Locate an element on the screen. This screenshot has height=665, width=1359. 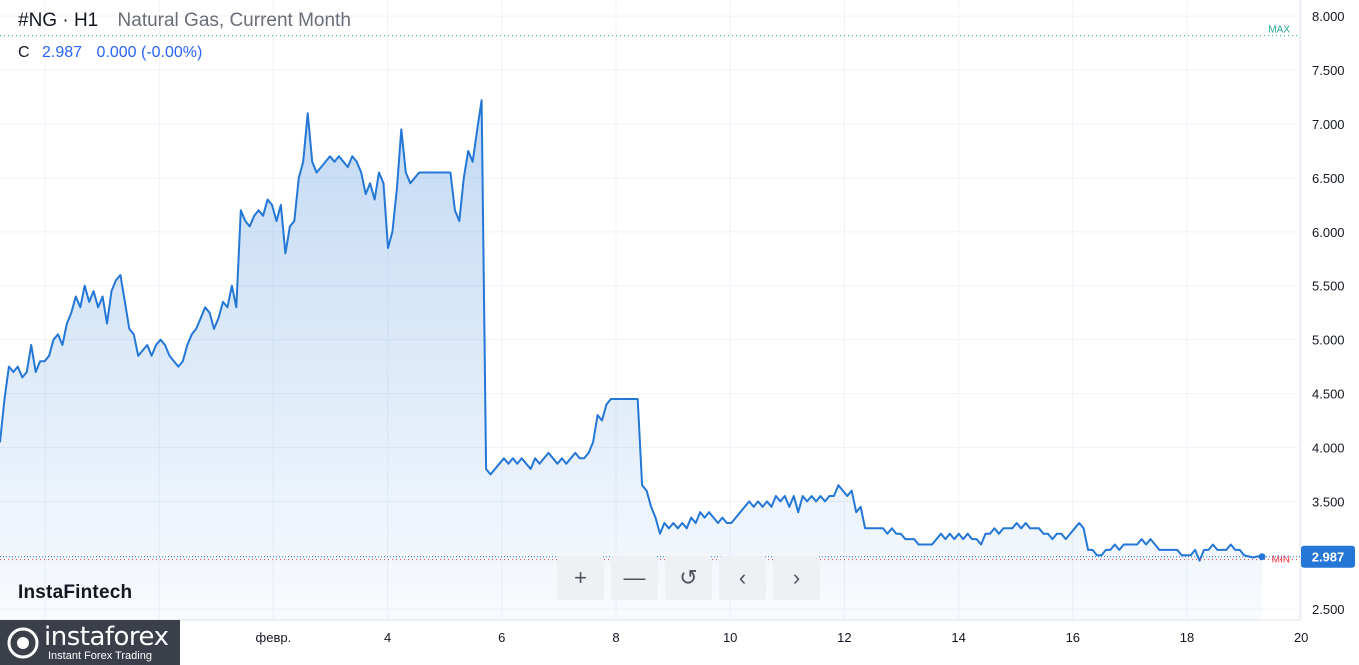
symbol-label: #NG · H1 is located at coordinates (58, 20).